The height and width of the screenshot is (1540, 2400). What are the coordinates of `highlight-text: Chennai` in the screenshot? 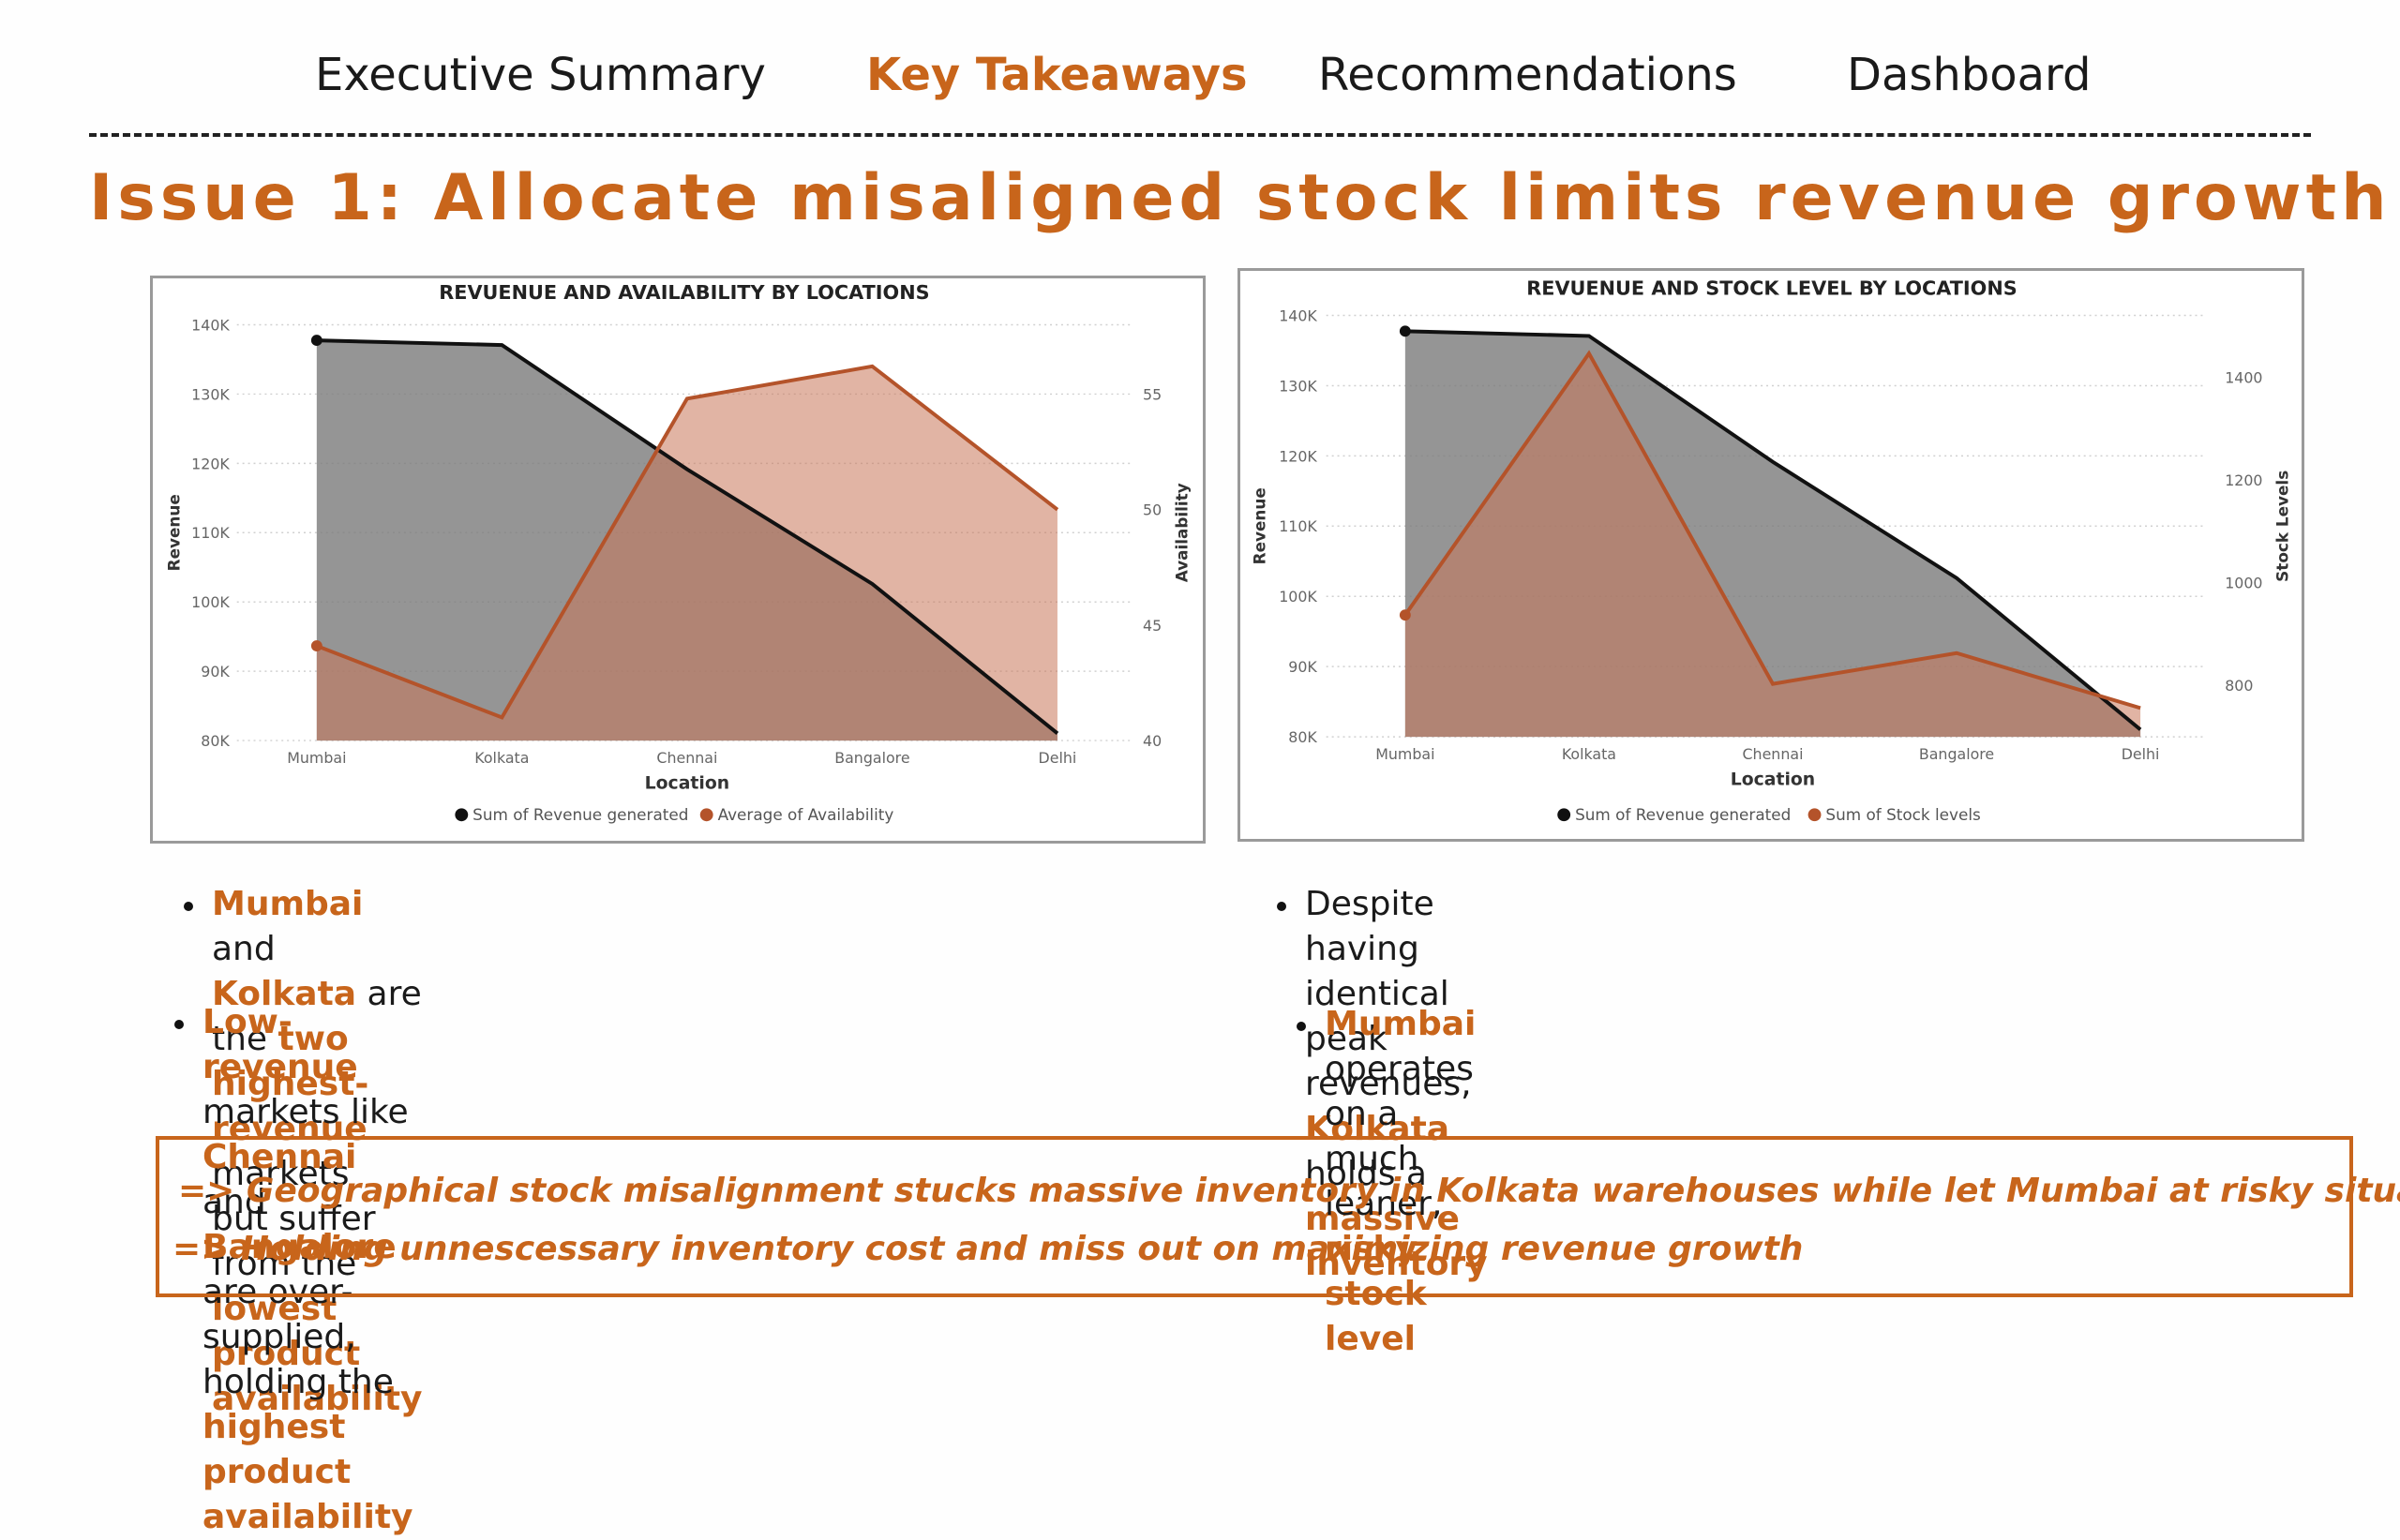 It's located at (279, 1157).